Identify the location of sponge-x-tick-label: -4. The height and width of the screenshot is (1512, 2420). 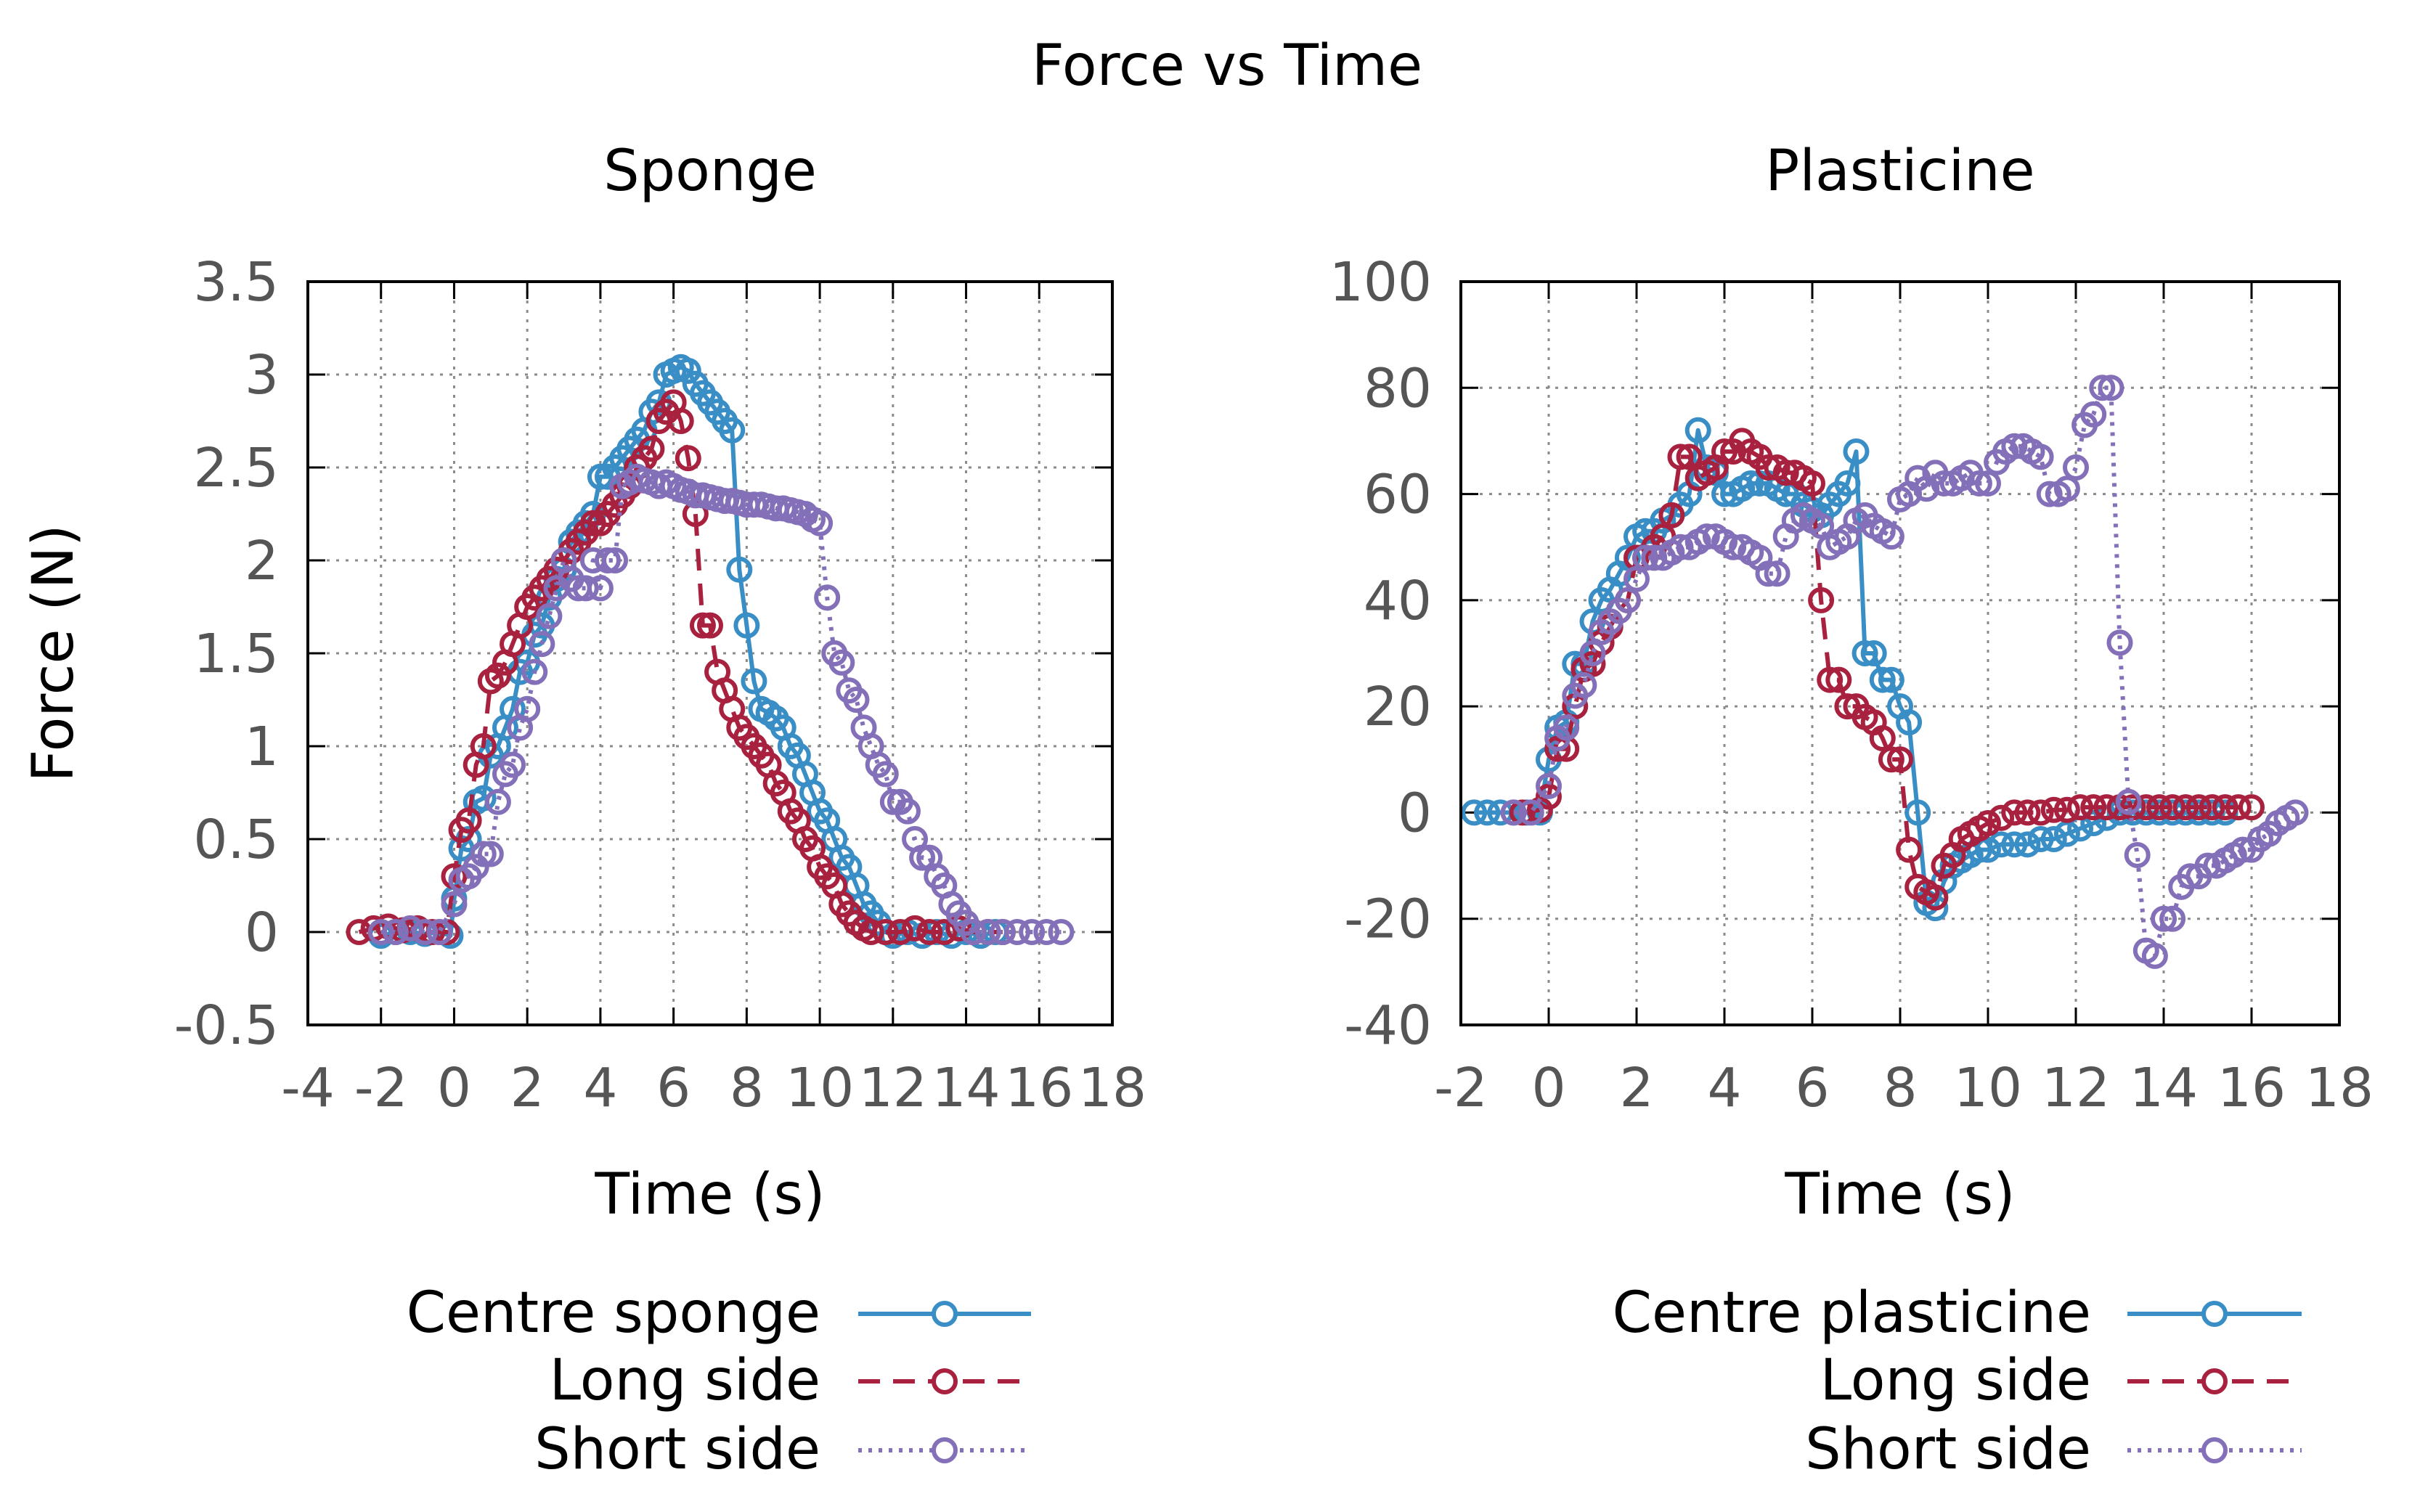
(308, 1088).